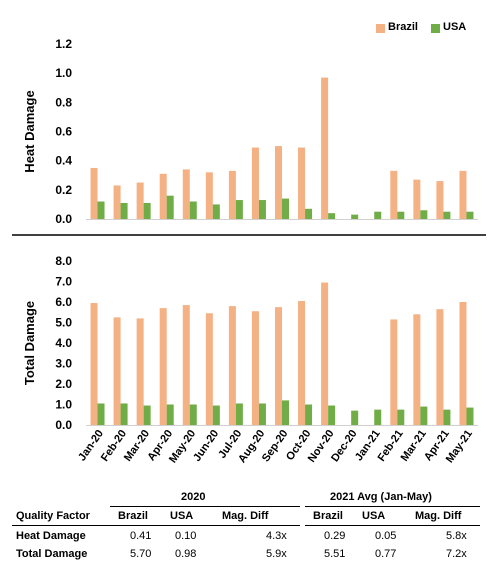  I want to click on table-cell: 0.77, so click(386, 554).